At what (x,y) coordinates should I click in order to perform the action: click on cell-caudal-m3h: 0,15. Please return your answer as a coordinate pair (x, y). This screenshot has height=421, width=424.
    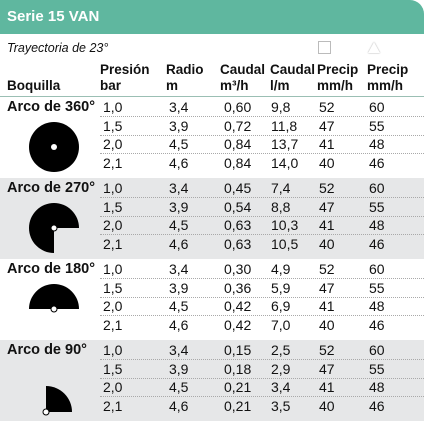
    Looking at the image, I should click on (238, 350).